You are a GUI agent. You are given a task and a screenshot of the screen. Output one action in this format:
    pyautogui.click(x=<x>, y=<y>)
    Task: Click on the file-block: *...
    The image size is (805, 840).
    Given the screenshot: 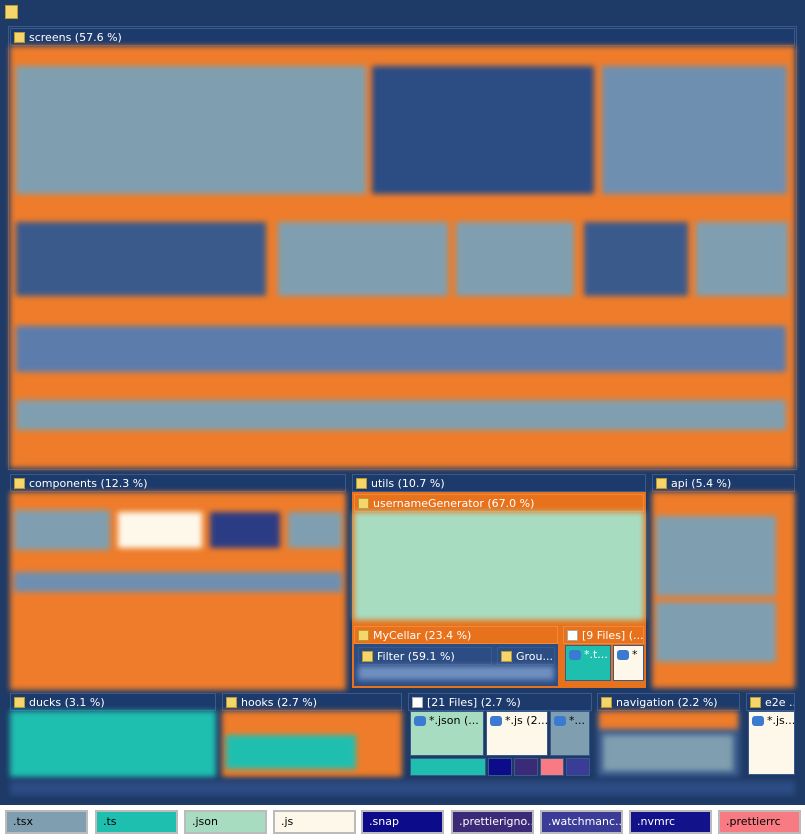 What is the action you would take?
    pyautogui.click(x=570, y=733)
    